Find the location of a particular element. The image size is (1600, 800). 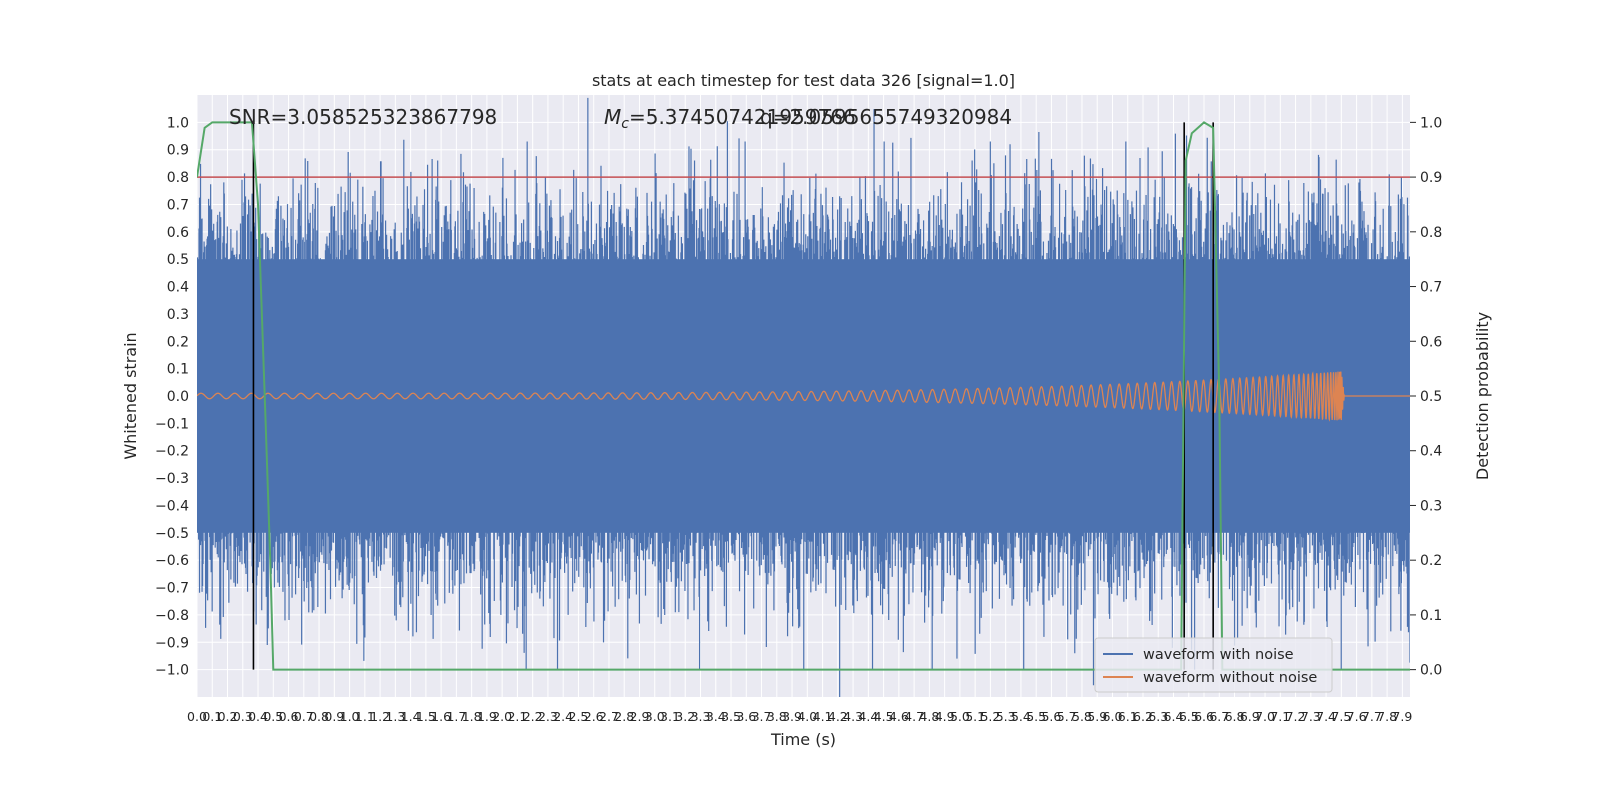

x-tick-label: 7.7 is located at coordinates (1372, 716).